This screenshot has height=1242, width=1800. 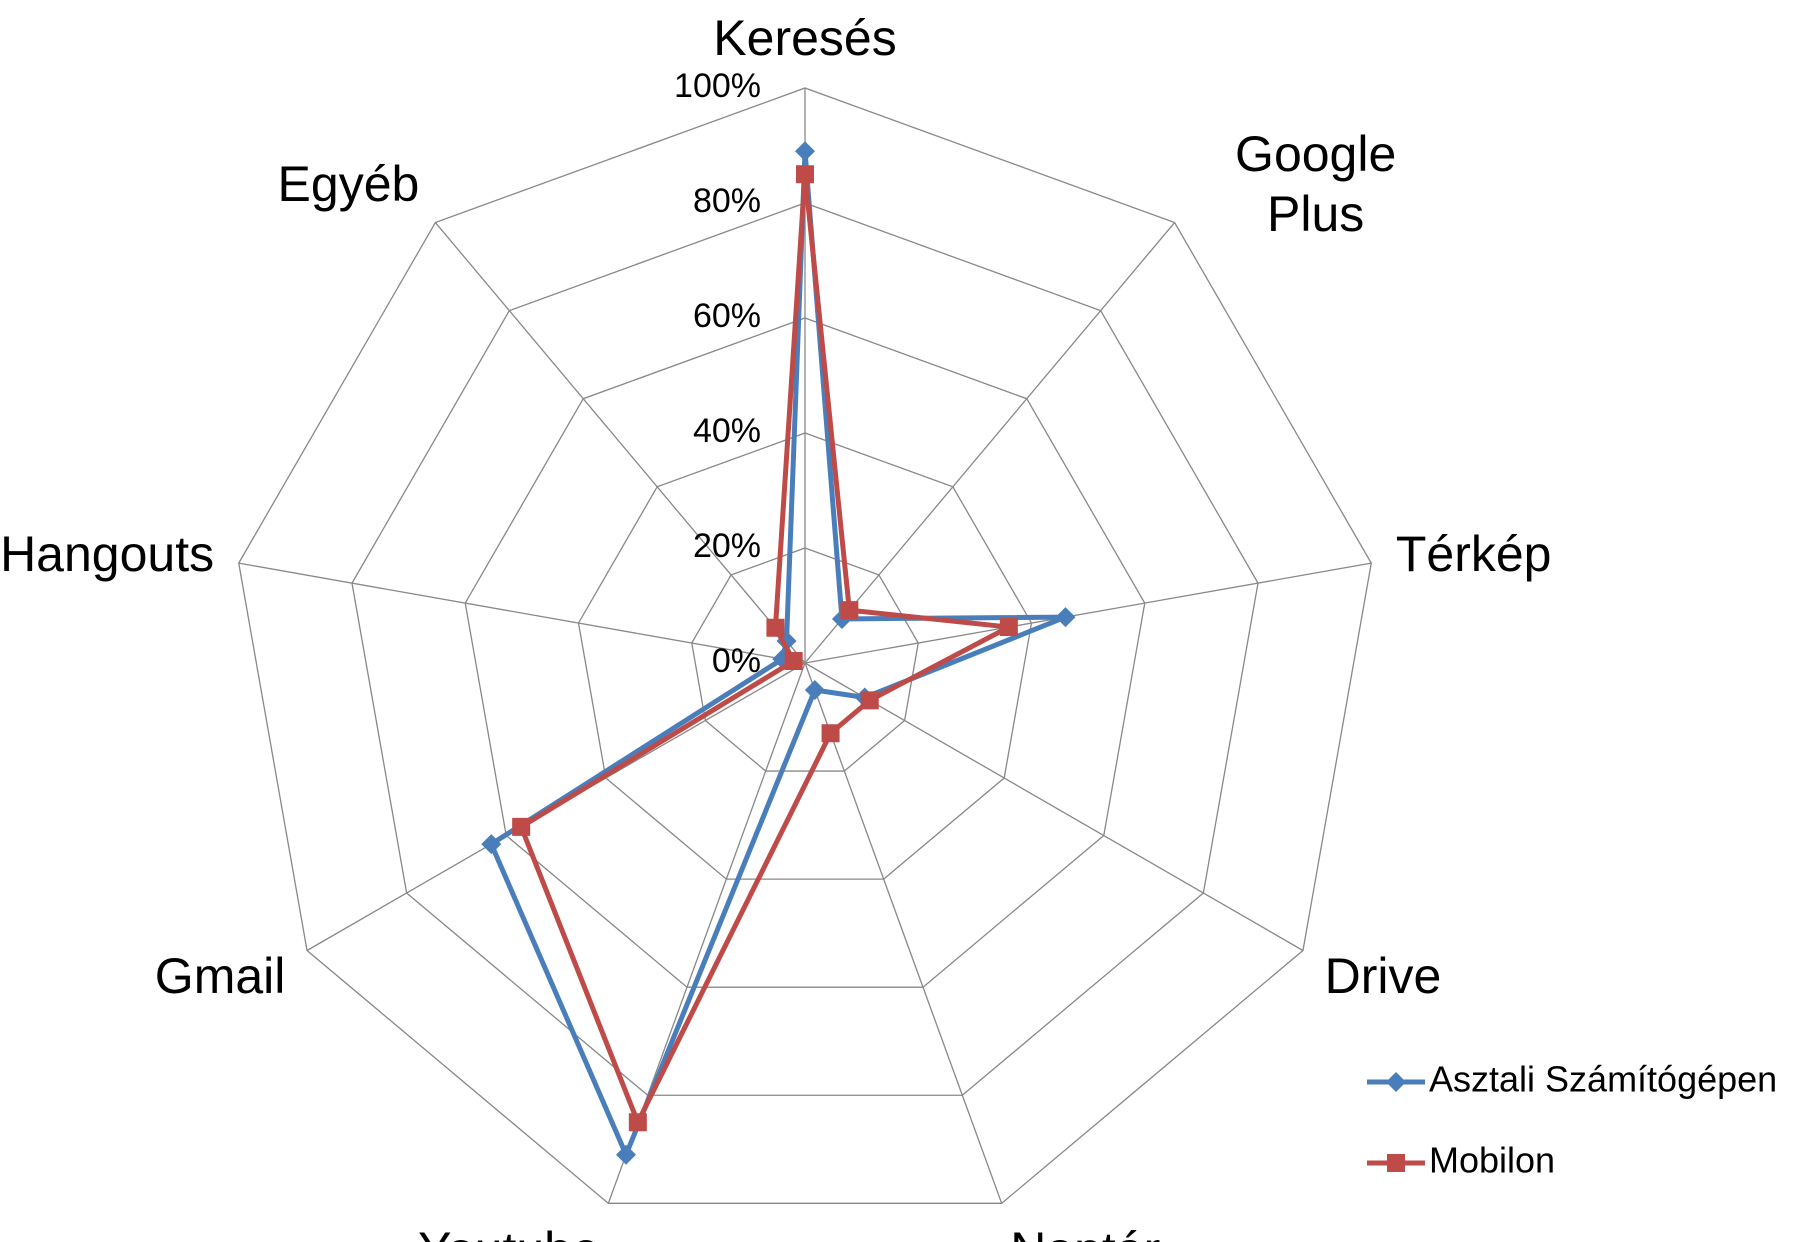 What do you see at coordinates (1603, 1079) in the screenshot?
I see `legend-label: Asztali Számítógépen` at bounding box center [1603, 1079].